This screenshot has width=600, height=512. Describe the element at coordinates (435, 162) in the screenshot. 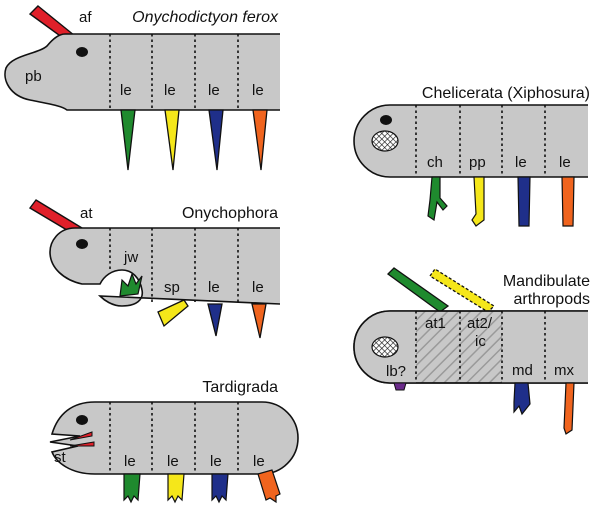

I see `label-ch: ch` at that location.